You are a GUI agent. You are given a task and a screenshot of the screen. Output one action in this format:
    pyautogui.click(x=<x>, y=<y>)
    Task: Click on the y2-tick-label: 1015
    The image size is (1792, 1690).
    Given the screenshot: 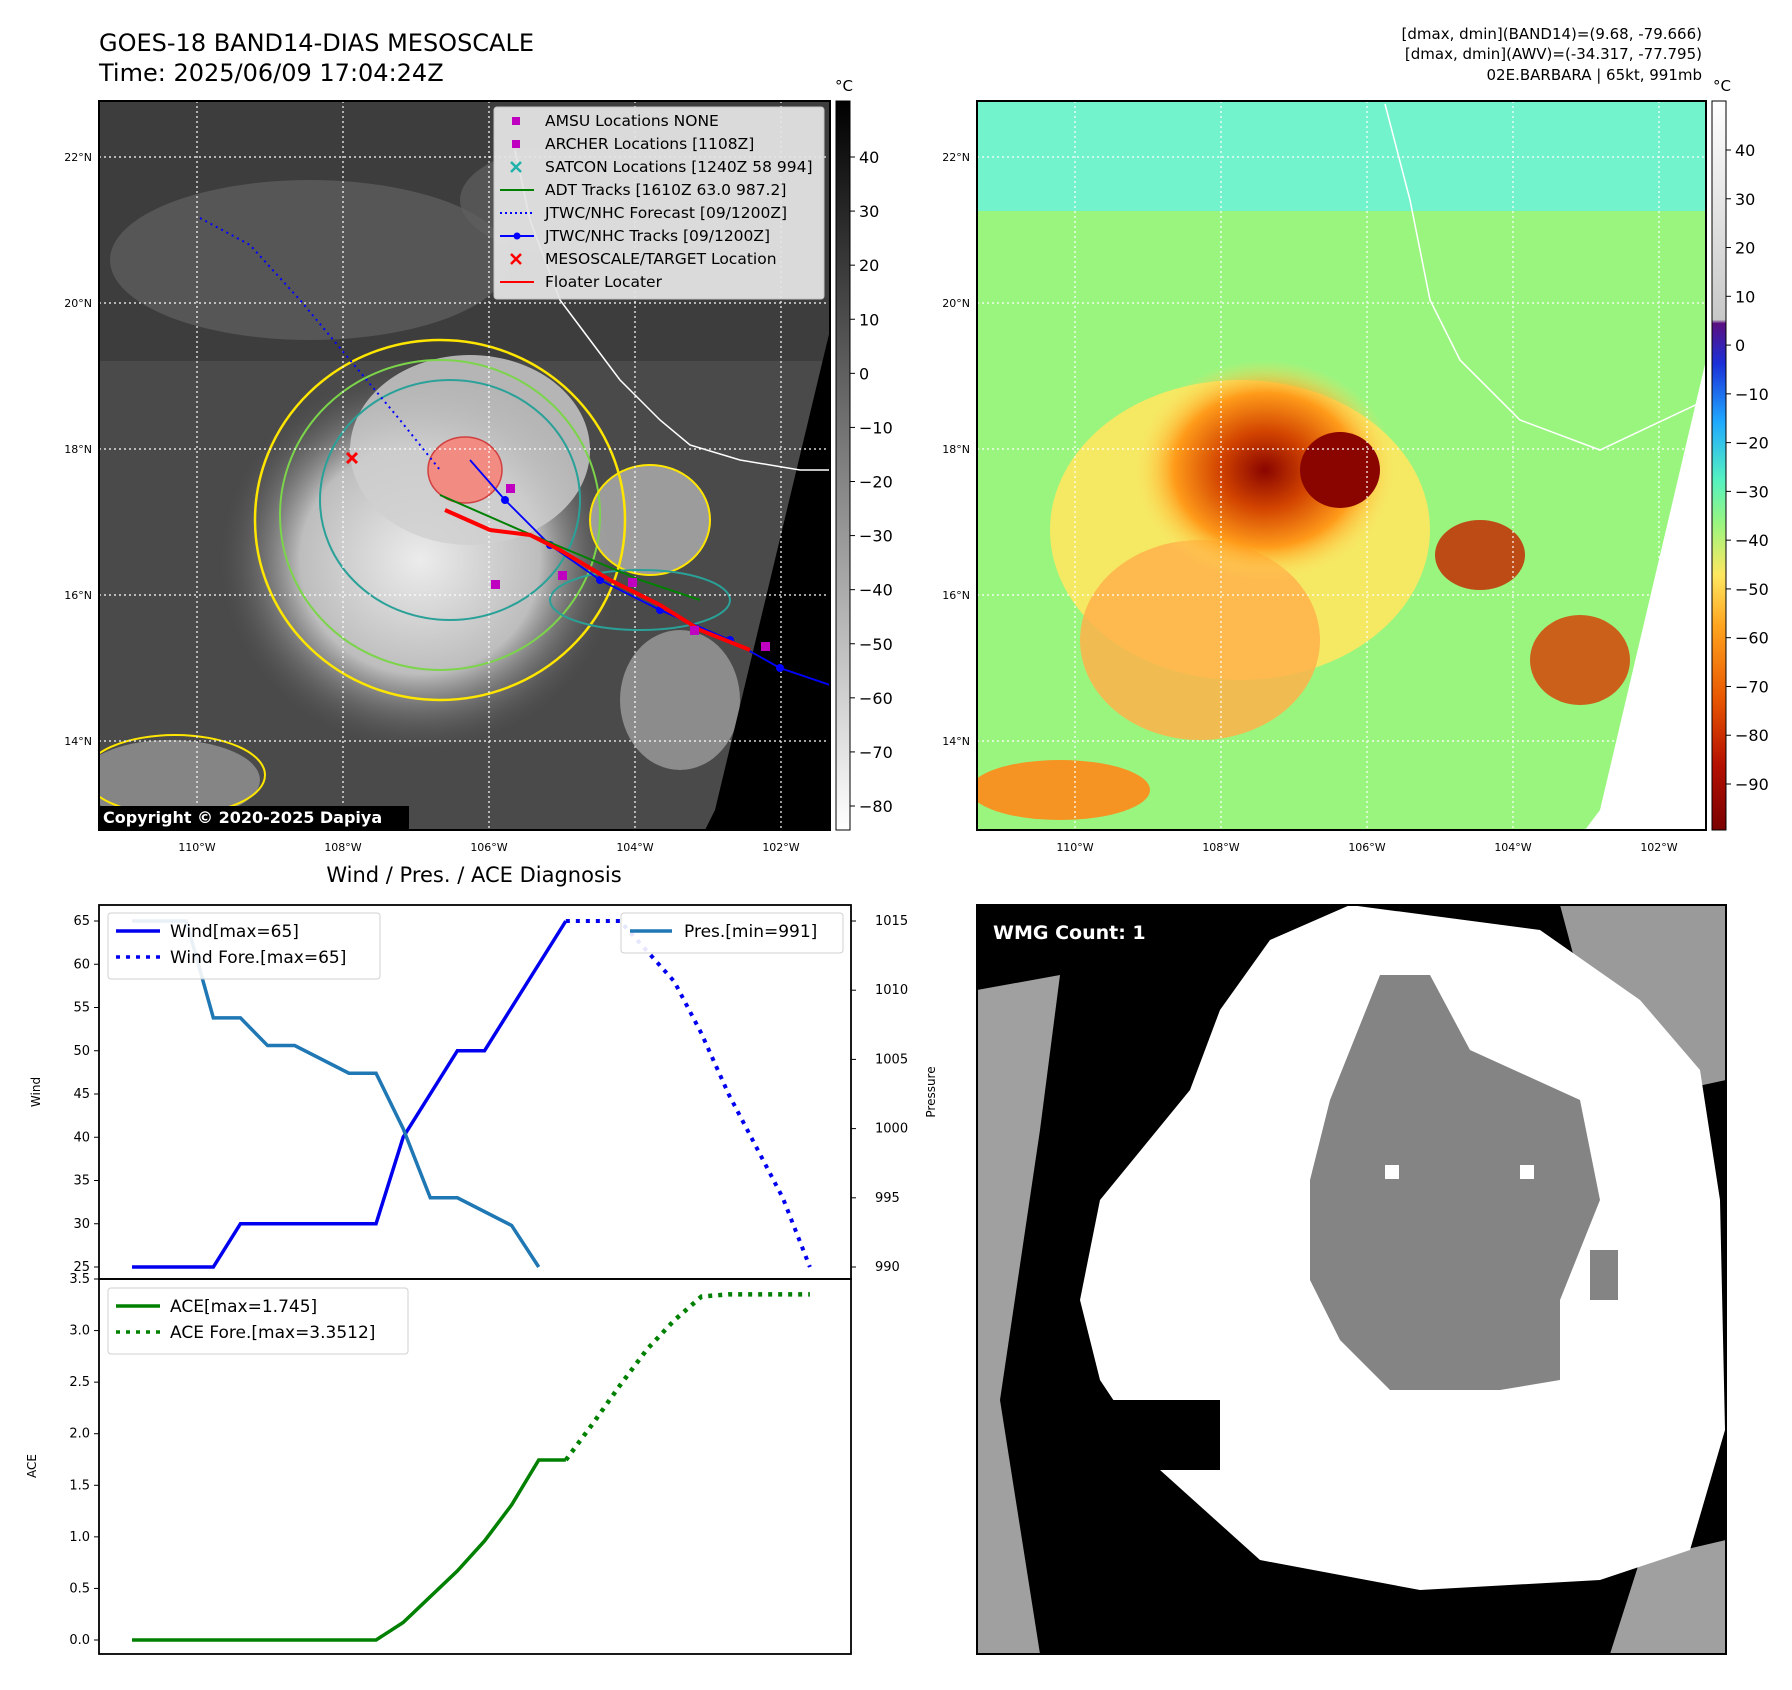 What is the action you would take?
    pyautogui.click(x=891, y=921)
    